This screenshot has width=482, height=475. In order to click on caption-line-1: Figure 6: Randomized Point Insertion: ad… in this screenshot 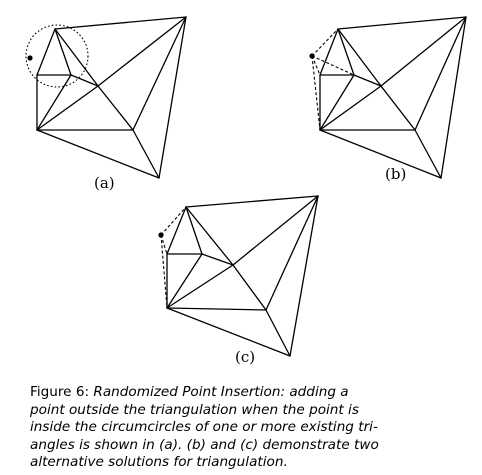, I will do `click(250, 393)`.